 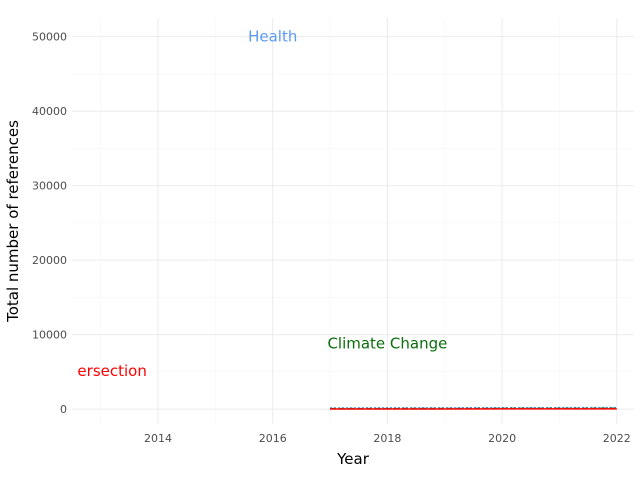 I want to click on x-tick-label: 2018, so click(x=387, y=438).